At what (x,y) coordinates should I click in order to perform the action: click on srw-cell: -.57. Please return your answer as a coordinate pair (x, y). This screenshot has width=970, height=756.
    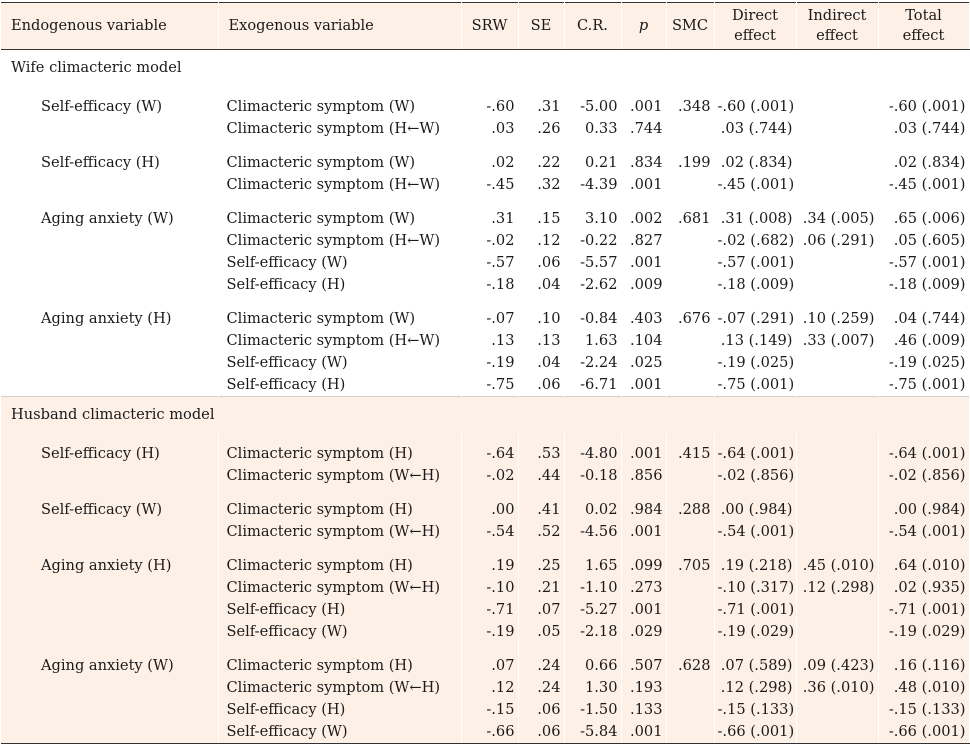
    Looking at the image, I should click on (490, 263).